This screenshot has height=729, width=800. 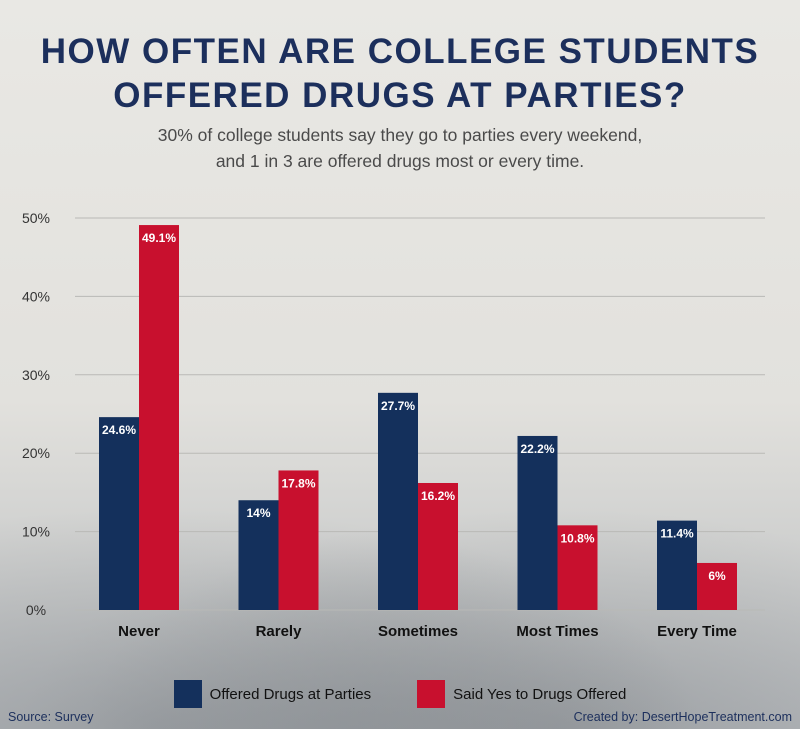 I want to click on data-label: 10.8%, so click(x=577, y=538).